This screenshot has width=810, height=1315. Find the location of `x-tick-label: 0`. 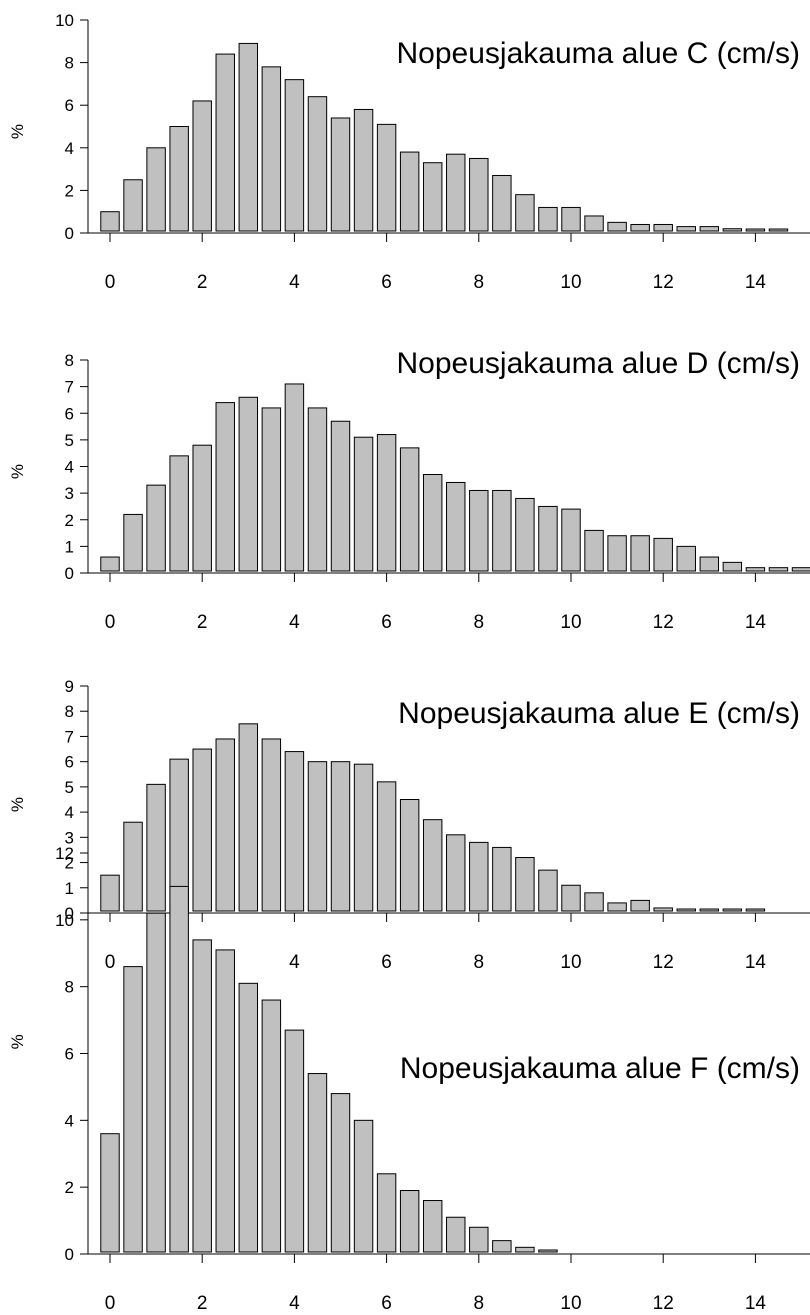

x-tick-label: 0 is located at coordinates (110, 622).